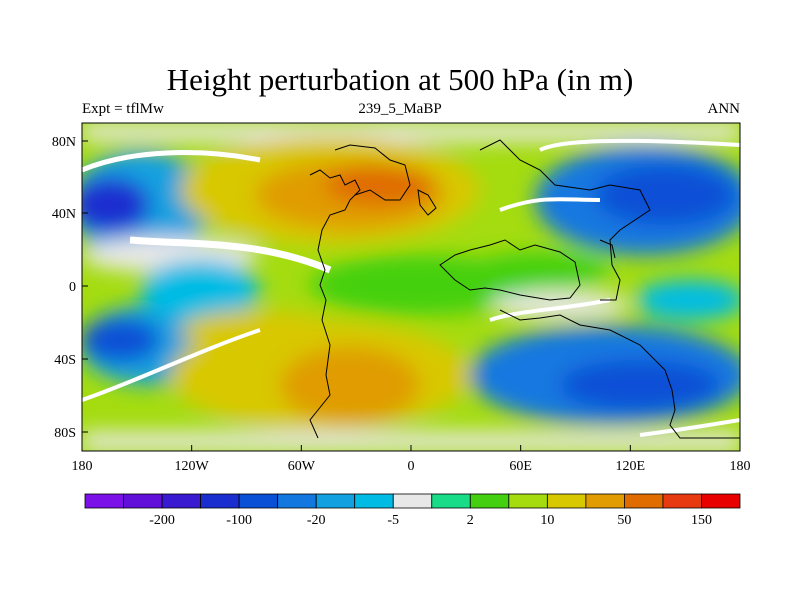 This screenshot has height=600, width=800. What do you see at coordinates (192, 466) in the screenshot?
I see `lon-tick-label: 120W` at bounding box center [192, 466].